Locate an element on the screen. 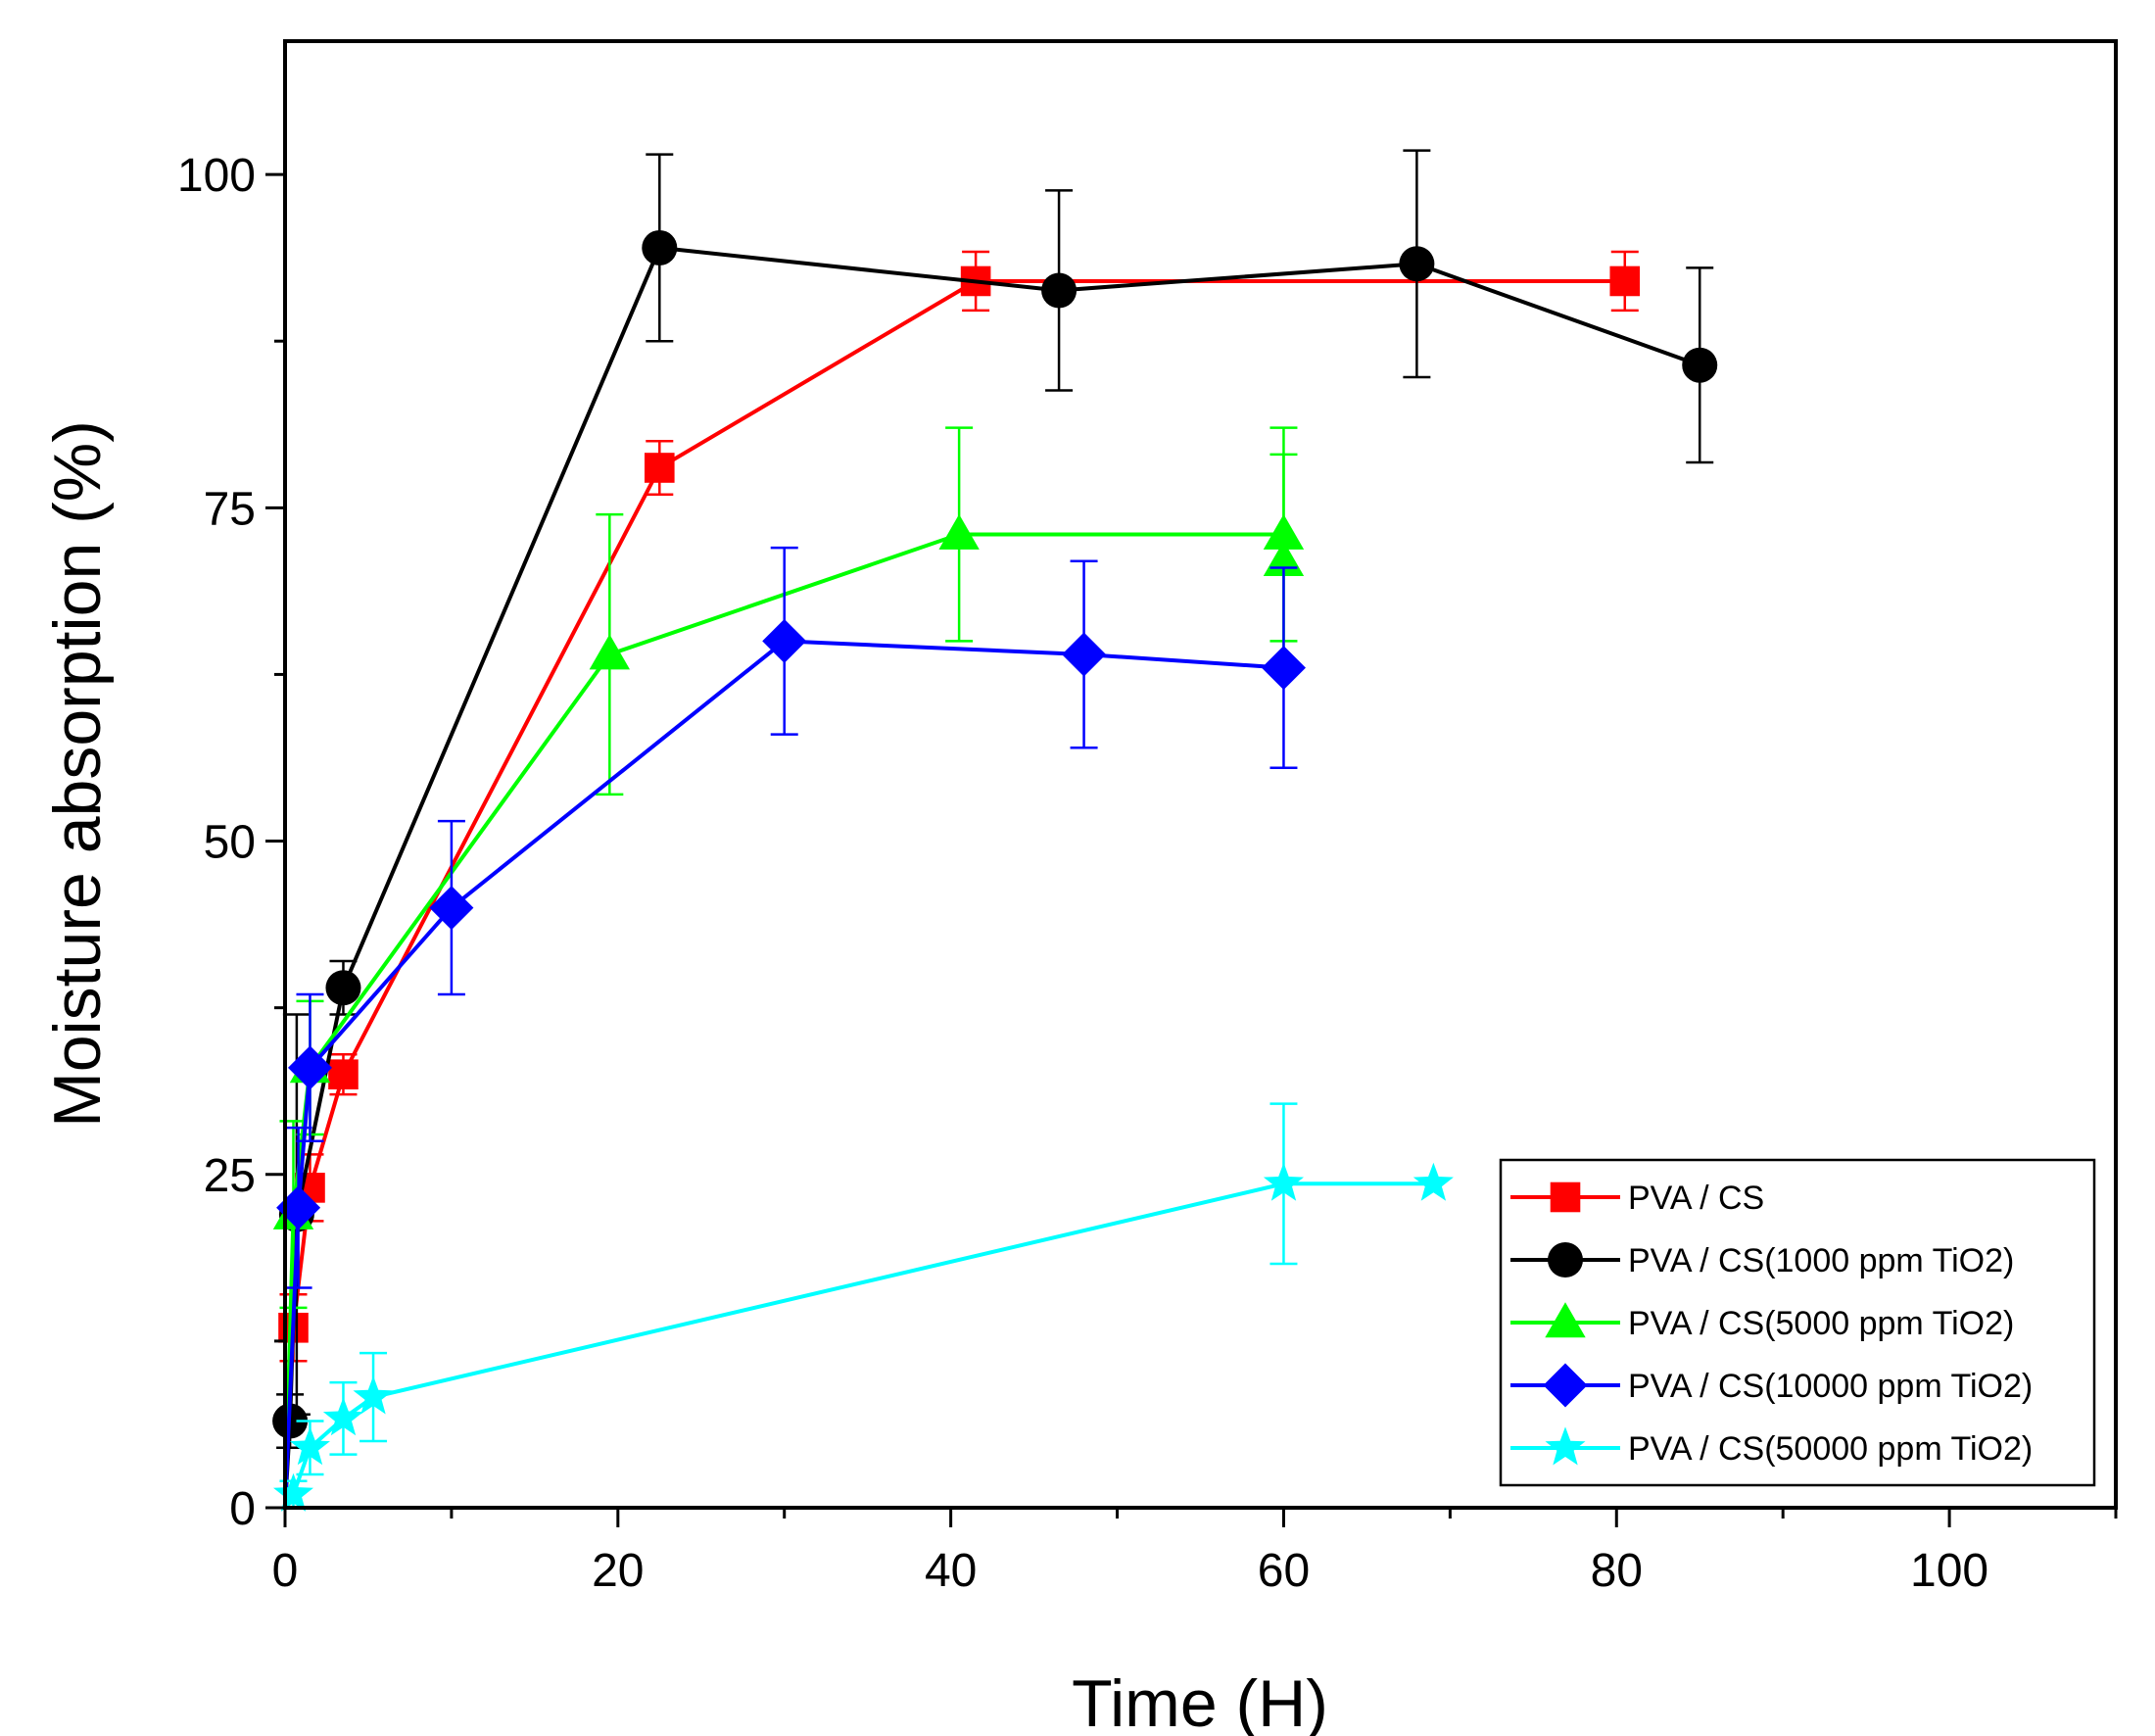  legend-label: PVA / CS(5000 ppm TiO2) is located at coordinates (1821, 1324).